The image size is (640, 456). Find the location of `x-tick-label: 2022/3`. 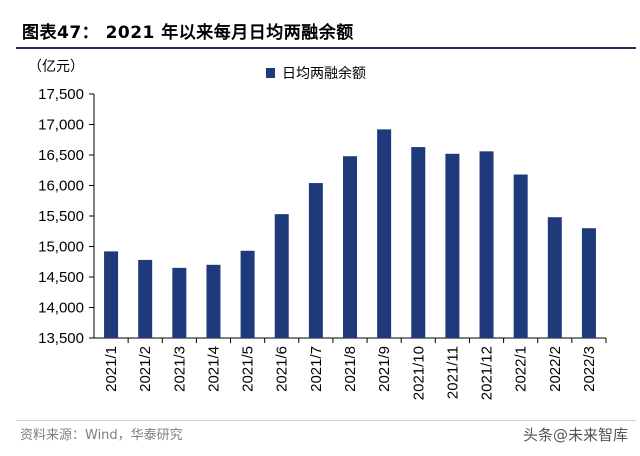

x-tick-label: 2022/3 is located at coordinates (589, 369).